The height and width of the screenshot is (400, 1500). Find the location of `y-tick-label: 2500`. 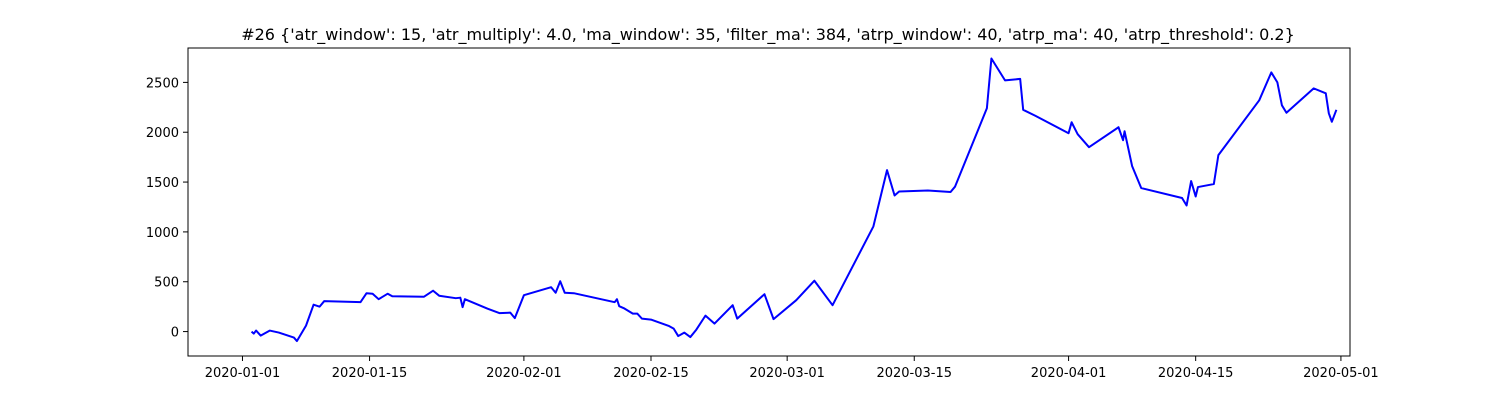

y-tick-label: 2500 is located at coordinates (162, 83).